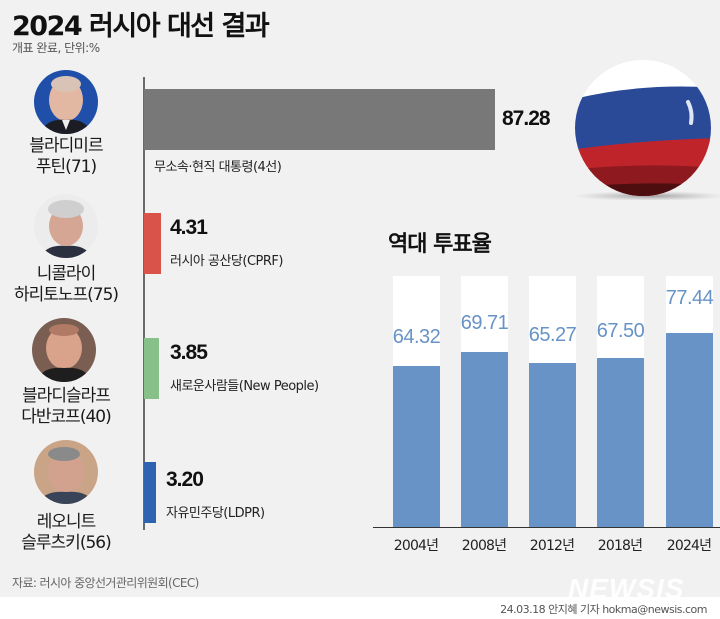 The image size is (720, 619). What do you see at coordinates (218, 167) in the screenshot?
I see `party-label-putin: 무소속·현직 대통령(4선)` at bounding box center [218, 167].